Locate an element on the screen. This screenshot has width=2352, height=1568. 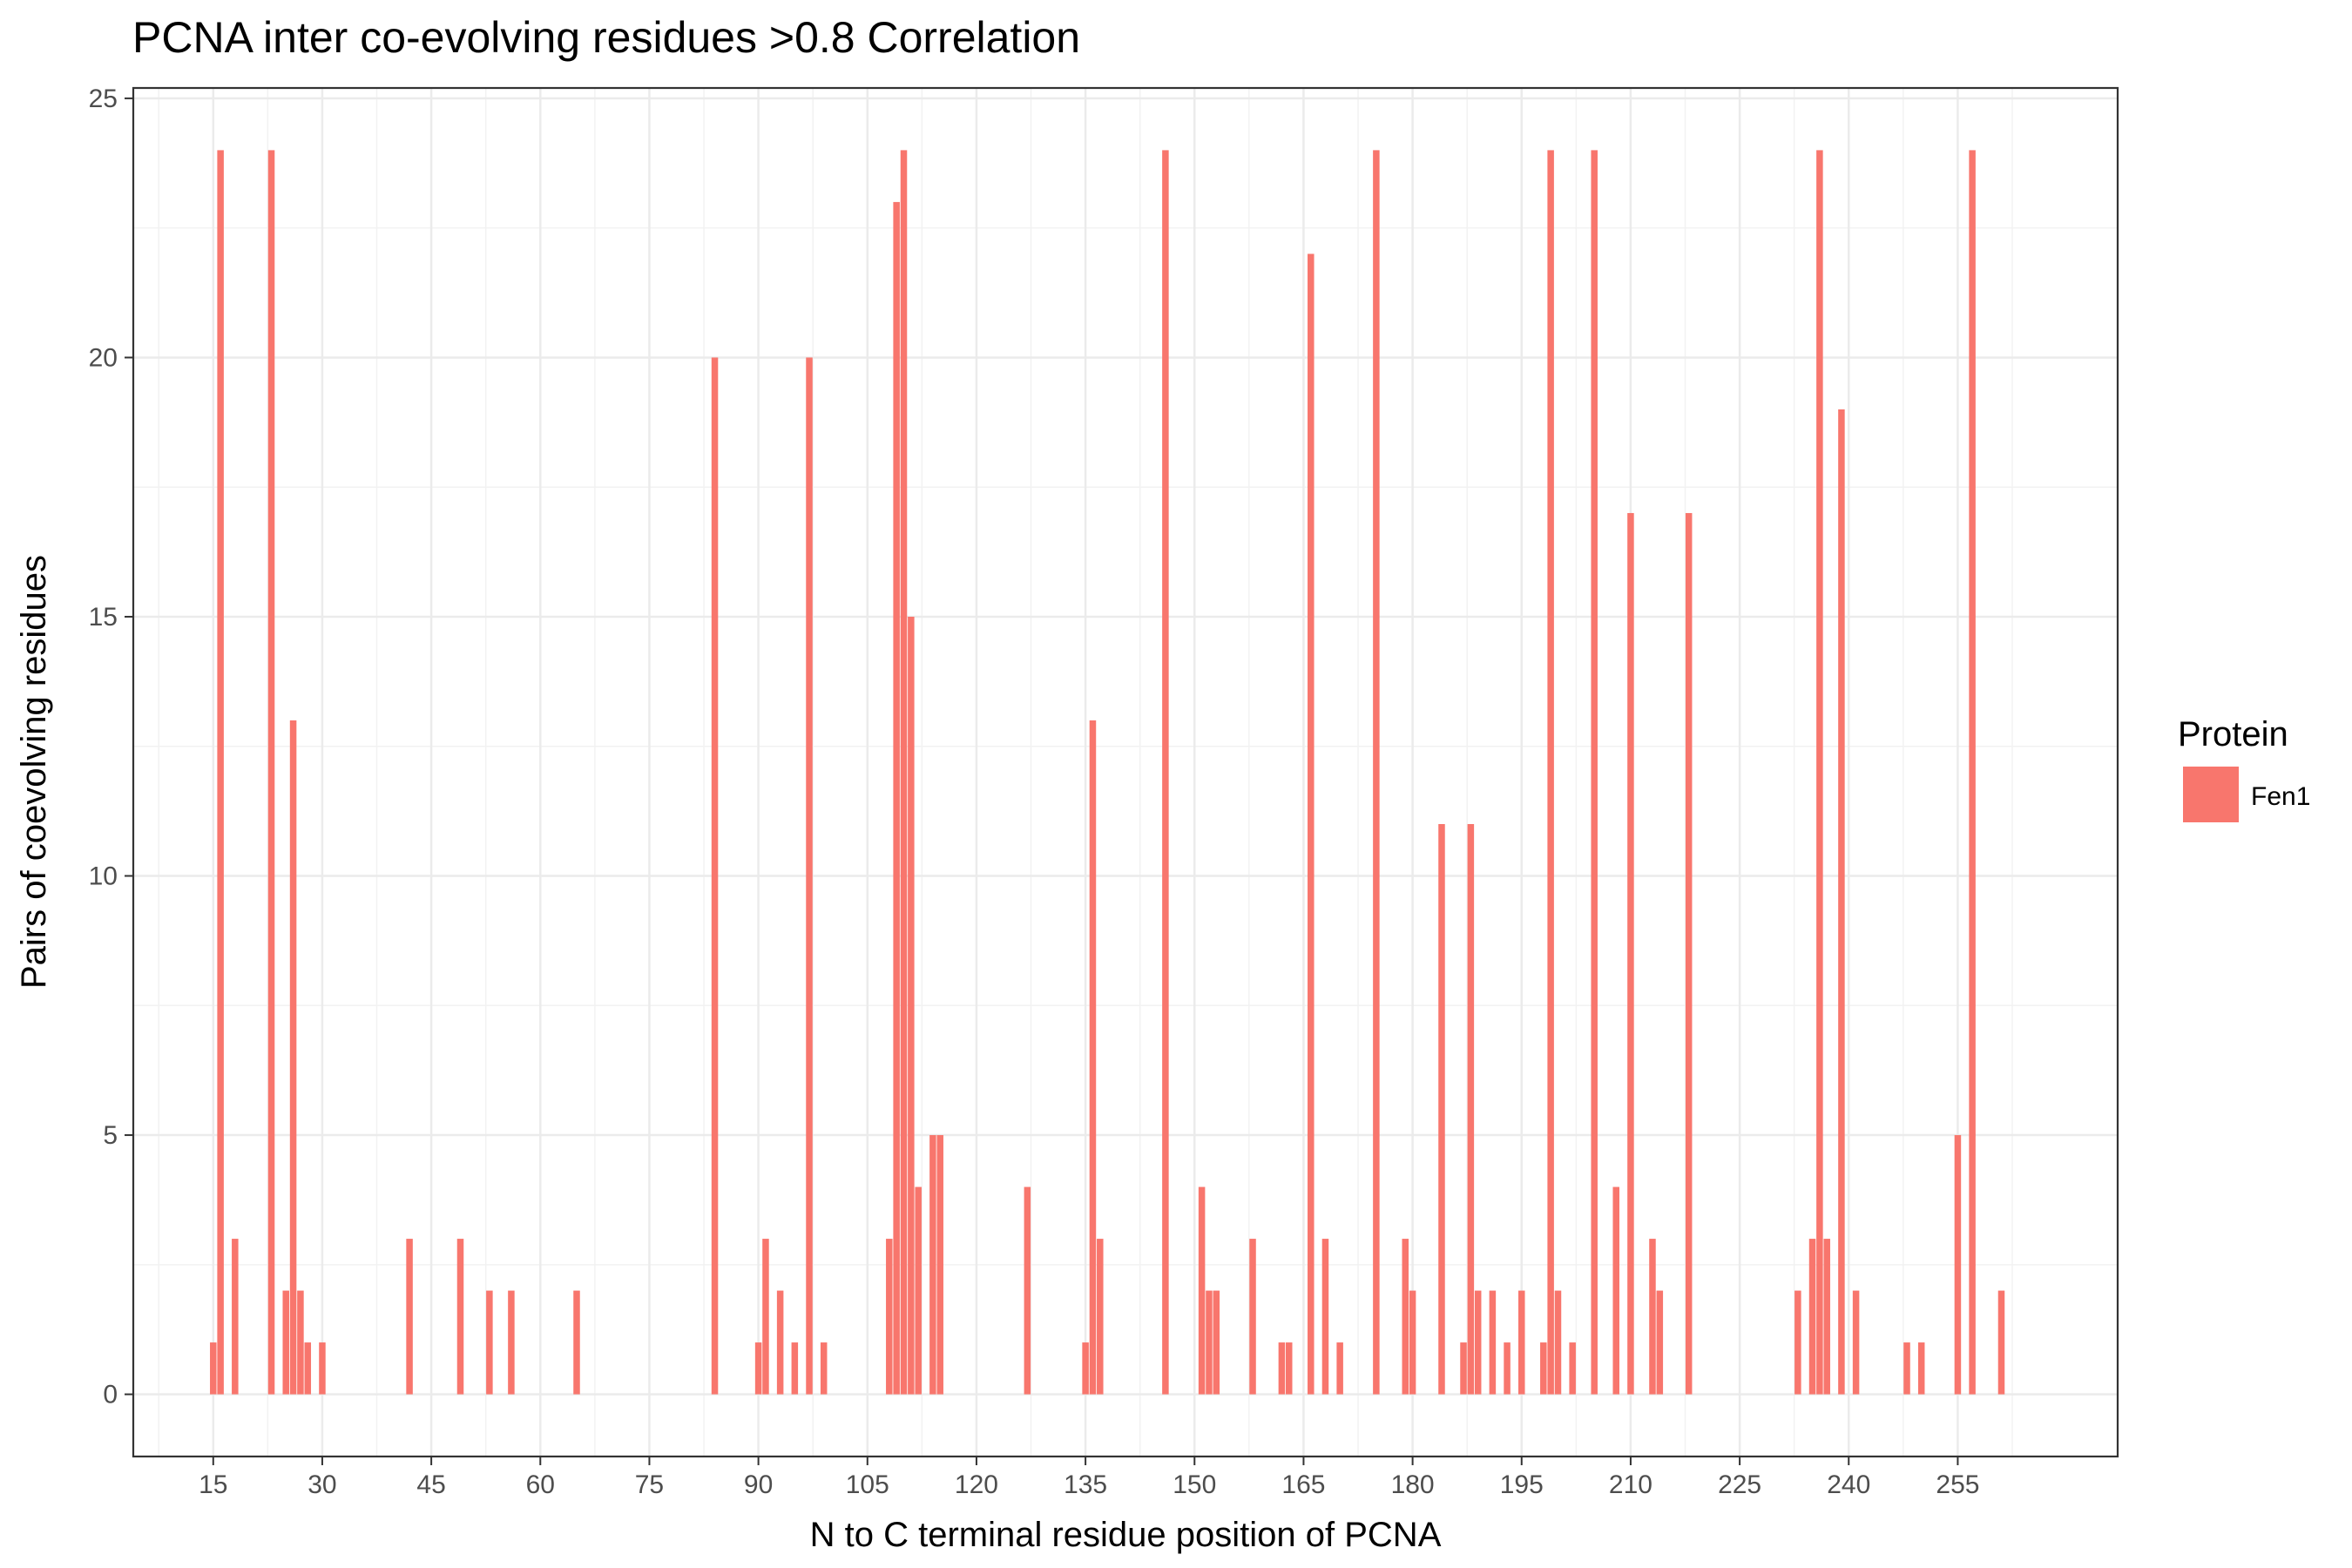
y-axis-title: Pairs of coevolving residues is located at coordinates (34, 772).